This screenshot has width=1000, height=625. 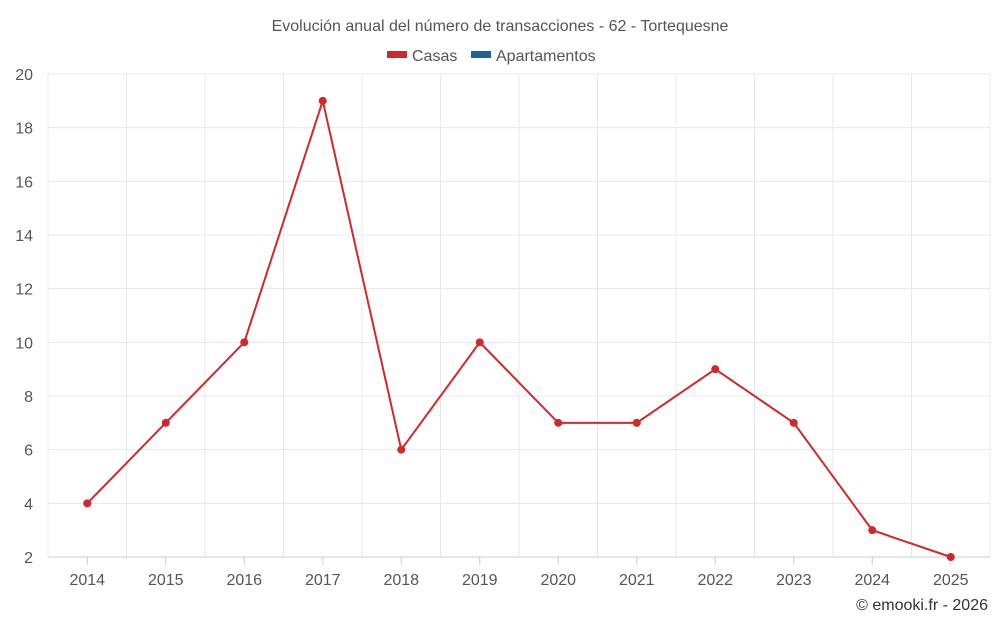 I want to click on x-tick-label: 2014, so click(x=87, y=580).